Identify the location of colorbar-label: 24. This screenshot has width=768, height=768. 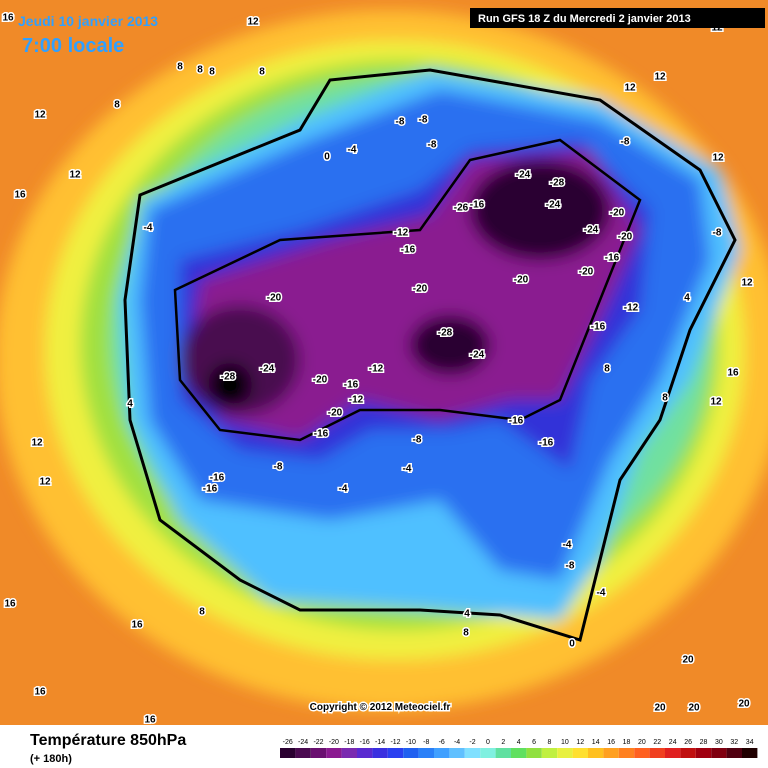
(673, 742).